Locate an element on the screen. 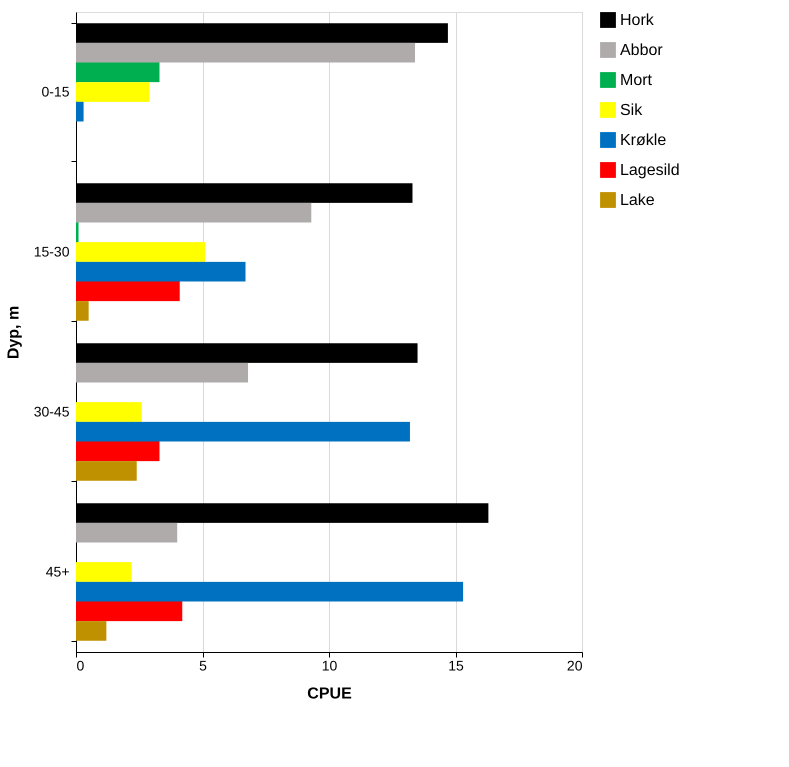  x-tick-label: 10 is located at coordinates (330, 666).